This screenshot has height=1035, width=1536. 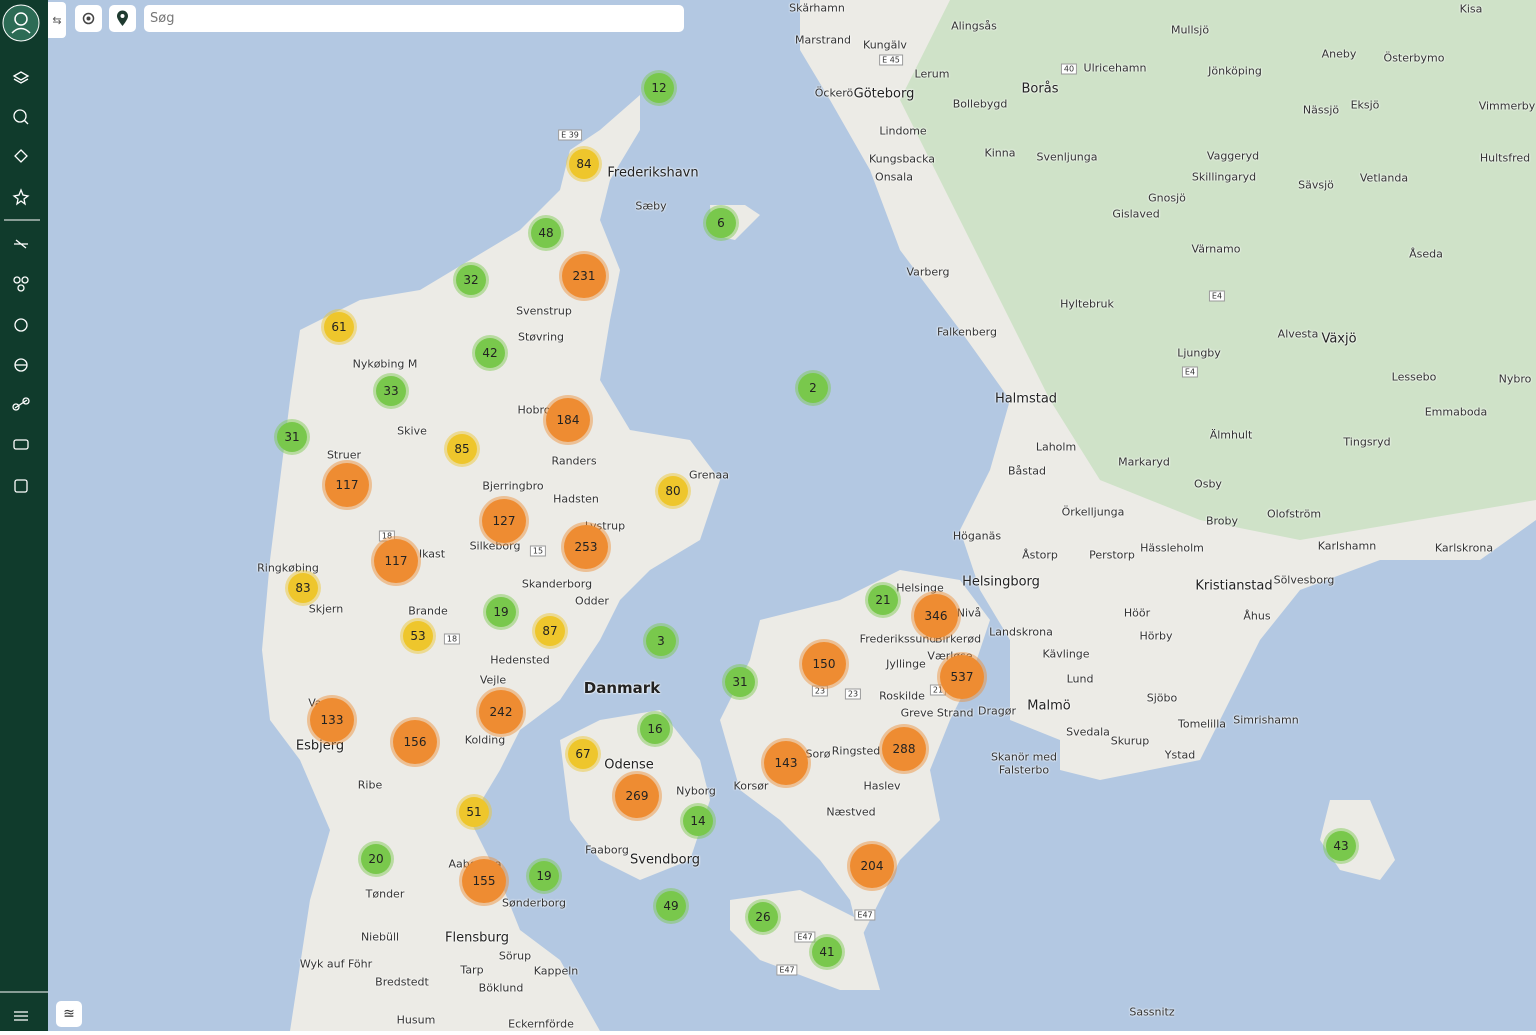 What do you see at coordinates (402, 982) in the screenshot?
I see `place-label: Bredstedt` at bounding box center [402, 982].